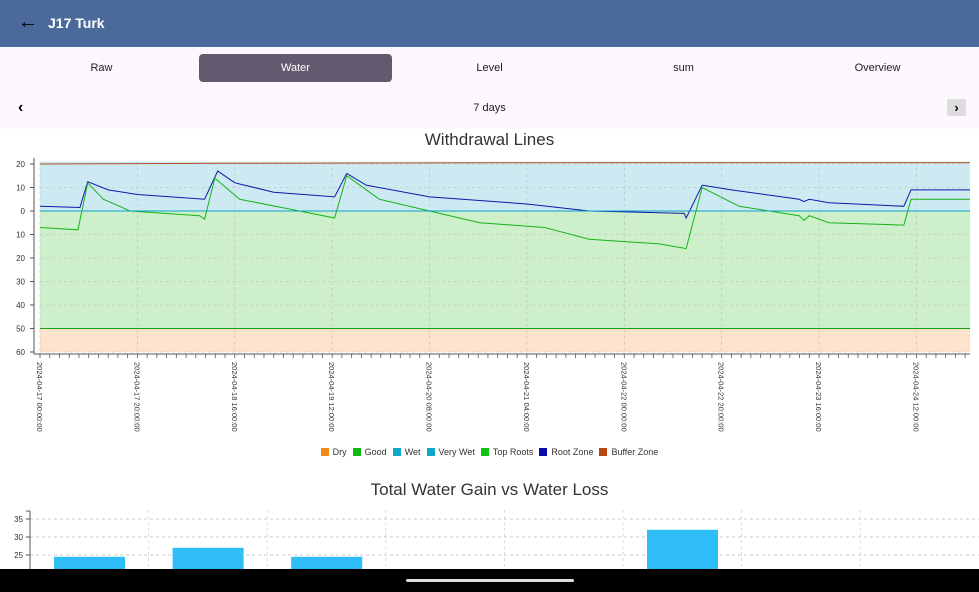 The image size is (979, 592). I want to click on y-tick-label: 0, so click(23, 211).